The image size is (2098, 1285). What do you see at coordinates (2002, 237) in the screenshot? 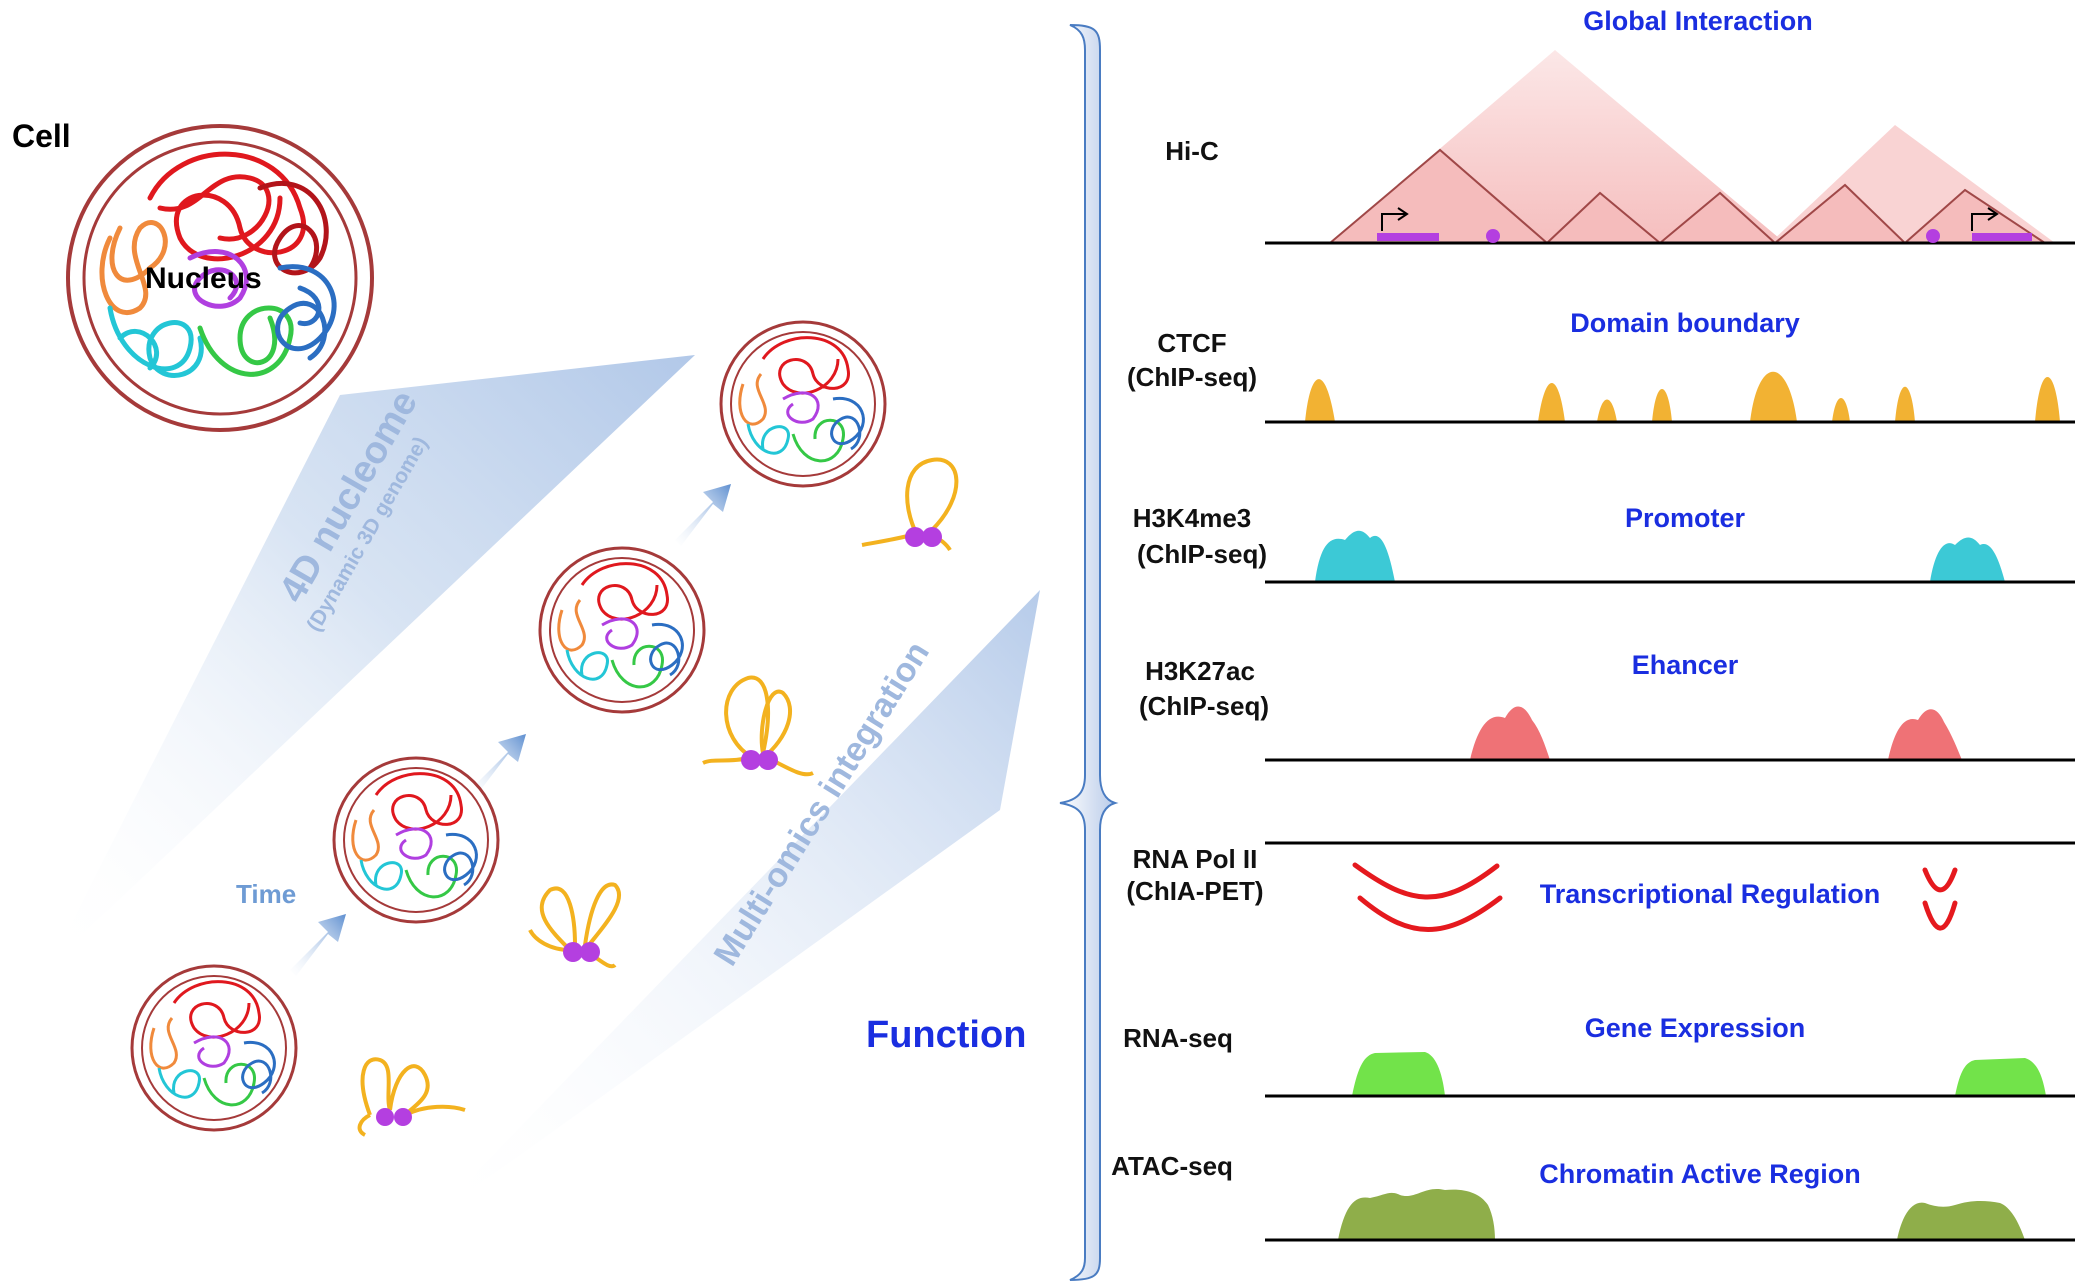
I see `hic-gene-right` at bounding box center [2002, 237].